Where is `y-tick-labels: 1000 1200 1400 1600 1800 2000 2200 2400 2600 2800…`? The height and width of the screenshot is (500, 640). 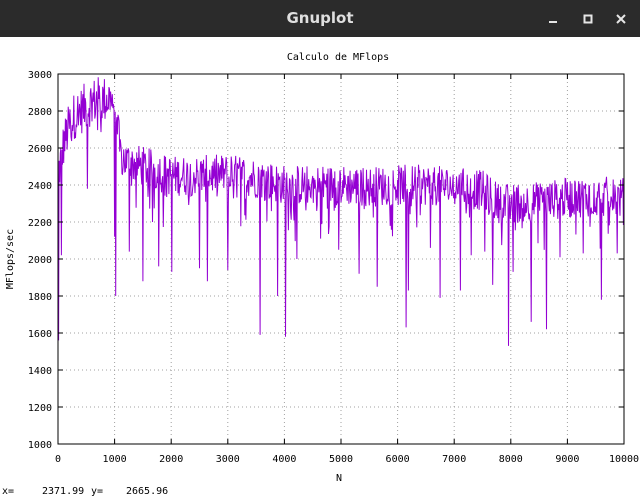
y-tick-labels: 1000 1200 1400 1600 1800 2000 2200 2400 2600 2800… is located at coordinates (40, 260).